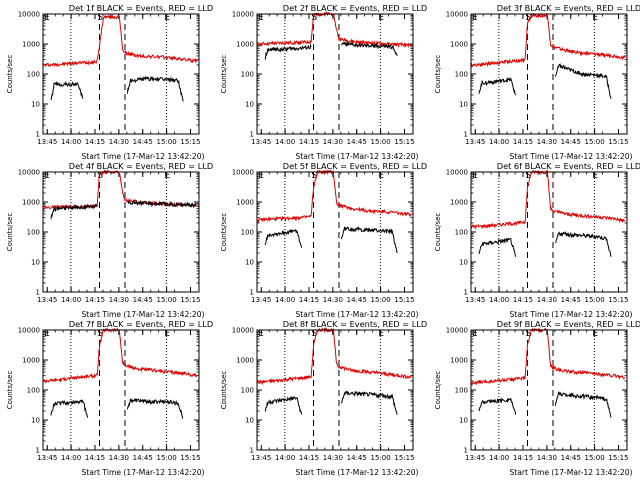  Describe the element at coordinates (355, 166) in the screenshot. I see `panel-title: Det 5f BLACK = Events, RED = LLD` at that location.